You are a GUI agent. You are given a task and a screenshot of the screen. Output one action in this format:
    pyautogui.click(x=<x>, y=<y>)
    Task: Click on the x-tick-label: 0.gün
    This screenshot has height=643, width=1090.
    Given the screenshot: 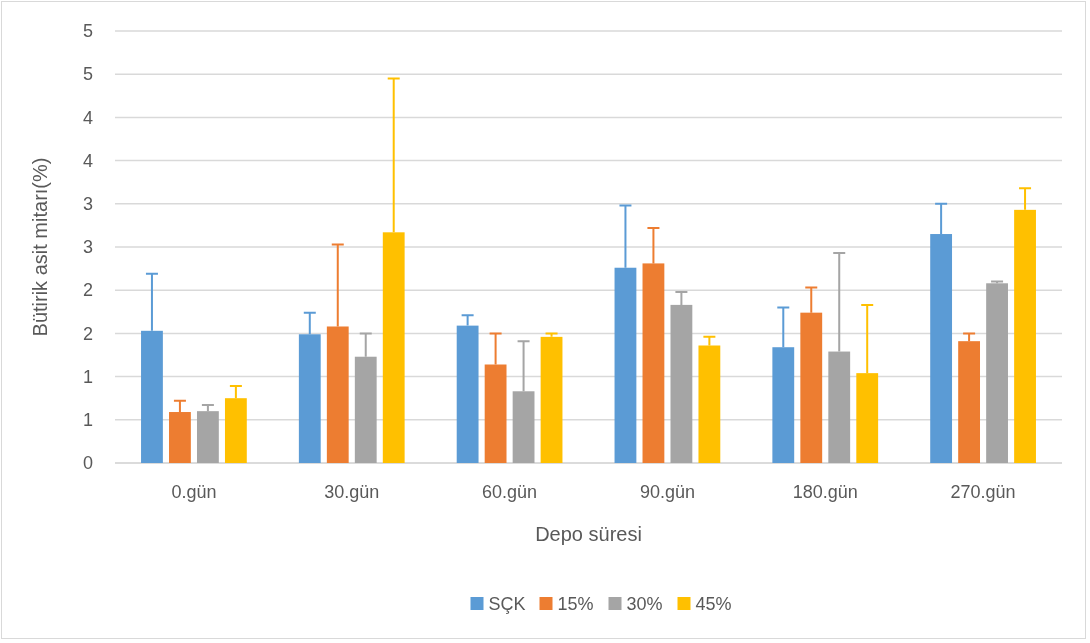 What is the action you would take?
    pyautogui.click(x=194, y=491)
    